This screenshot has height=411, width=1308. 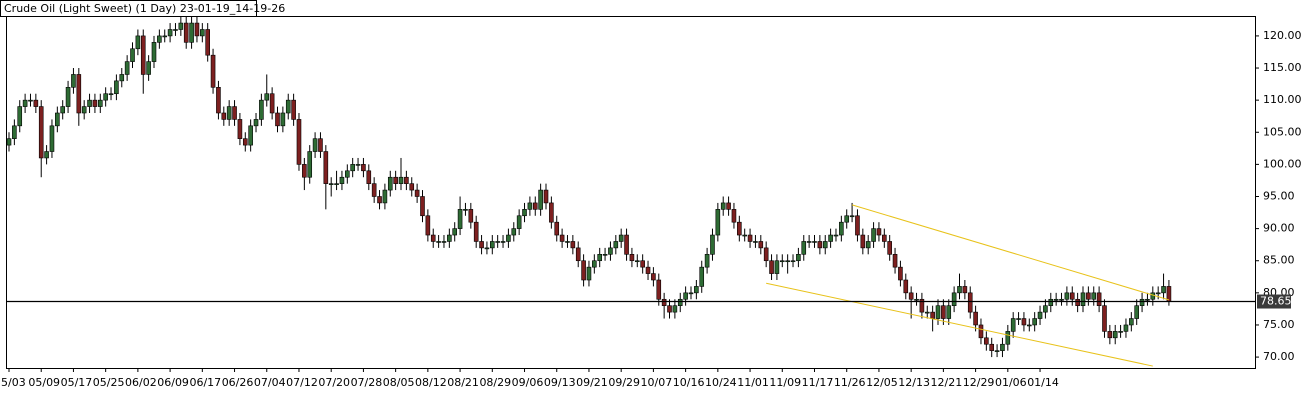 I want to click on x-tick-label: 07/20, so click(x=334, y=382).